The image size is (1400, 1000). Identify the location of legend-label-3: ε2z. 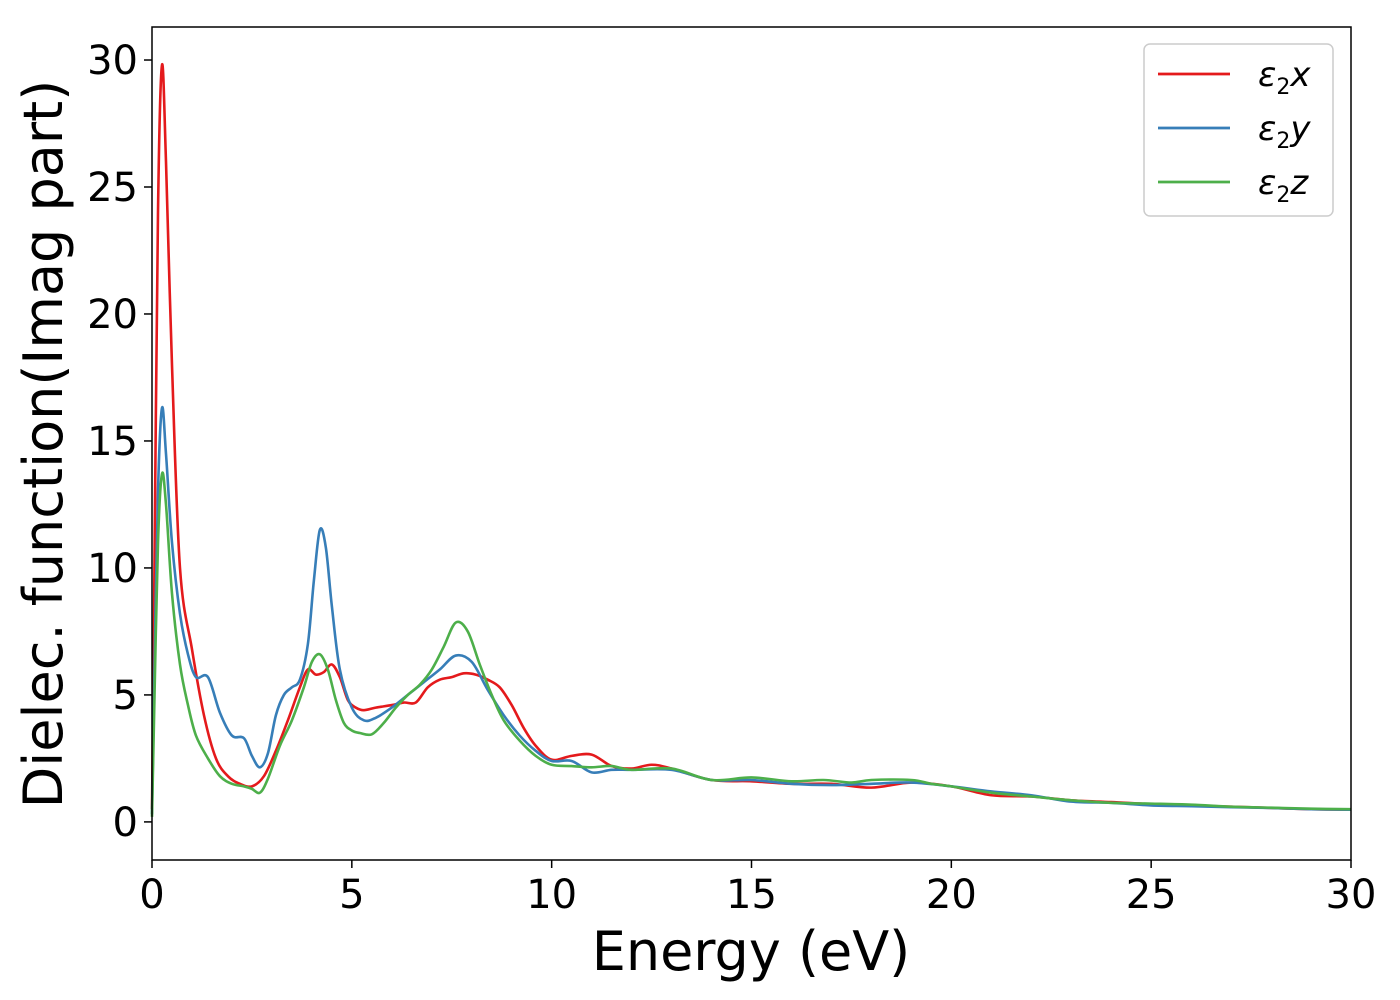
(1283, 185).